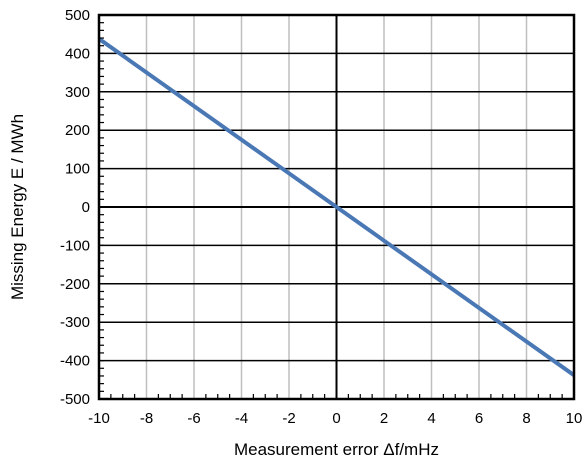 Image resolution: width=585 pixels, height=466 pixels. I want to click on x-tick-label: -2, so click(288, 418).